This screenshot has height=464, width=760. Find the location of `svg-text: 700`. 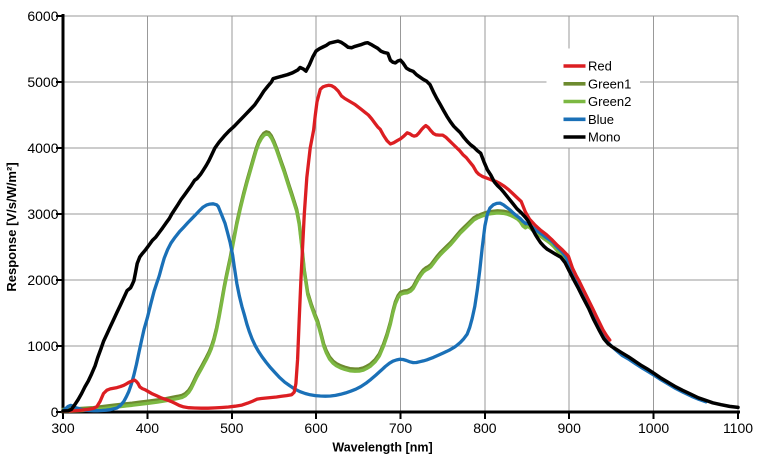

svg-text: 700 is located at coordinates (401, 428).